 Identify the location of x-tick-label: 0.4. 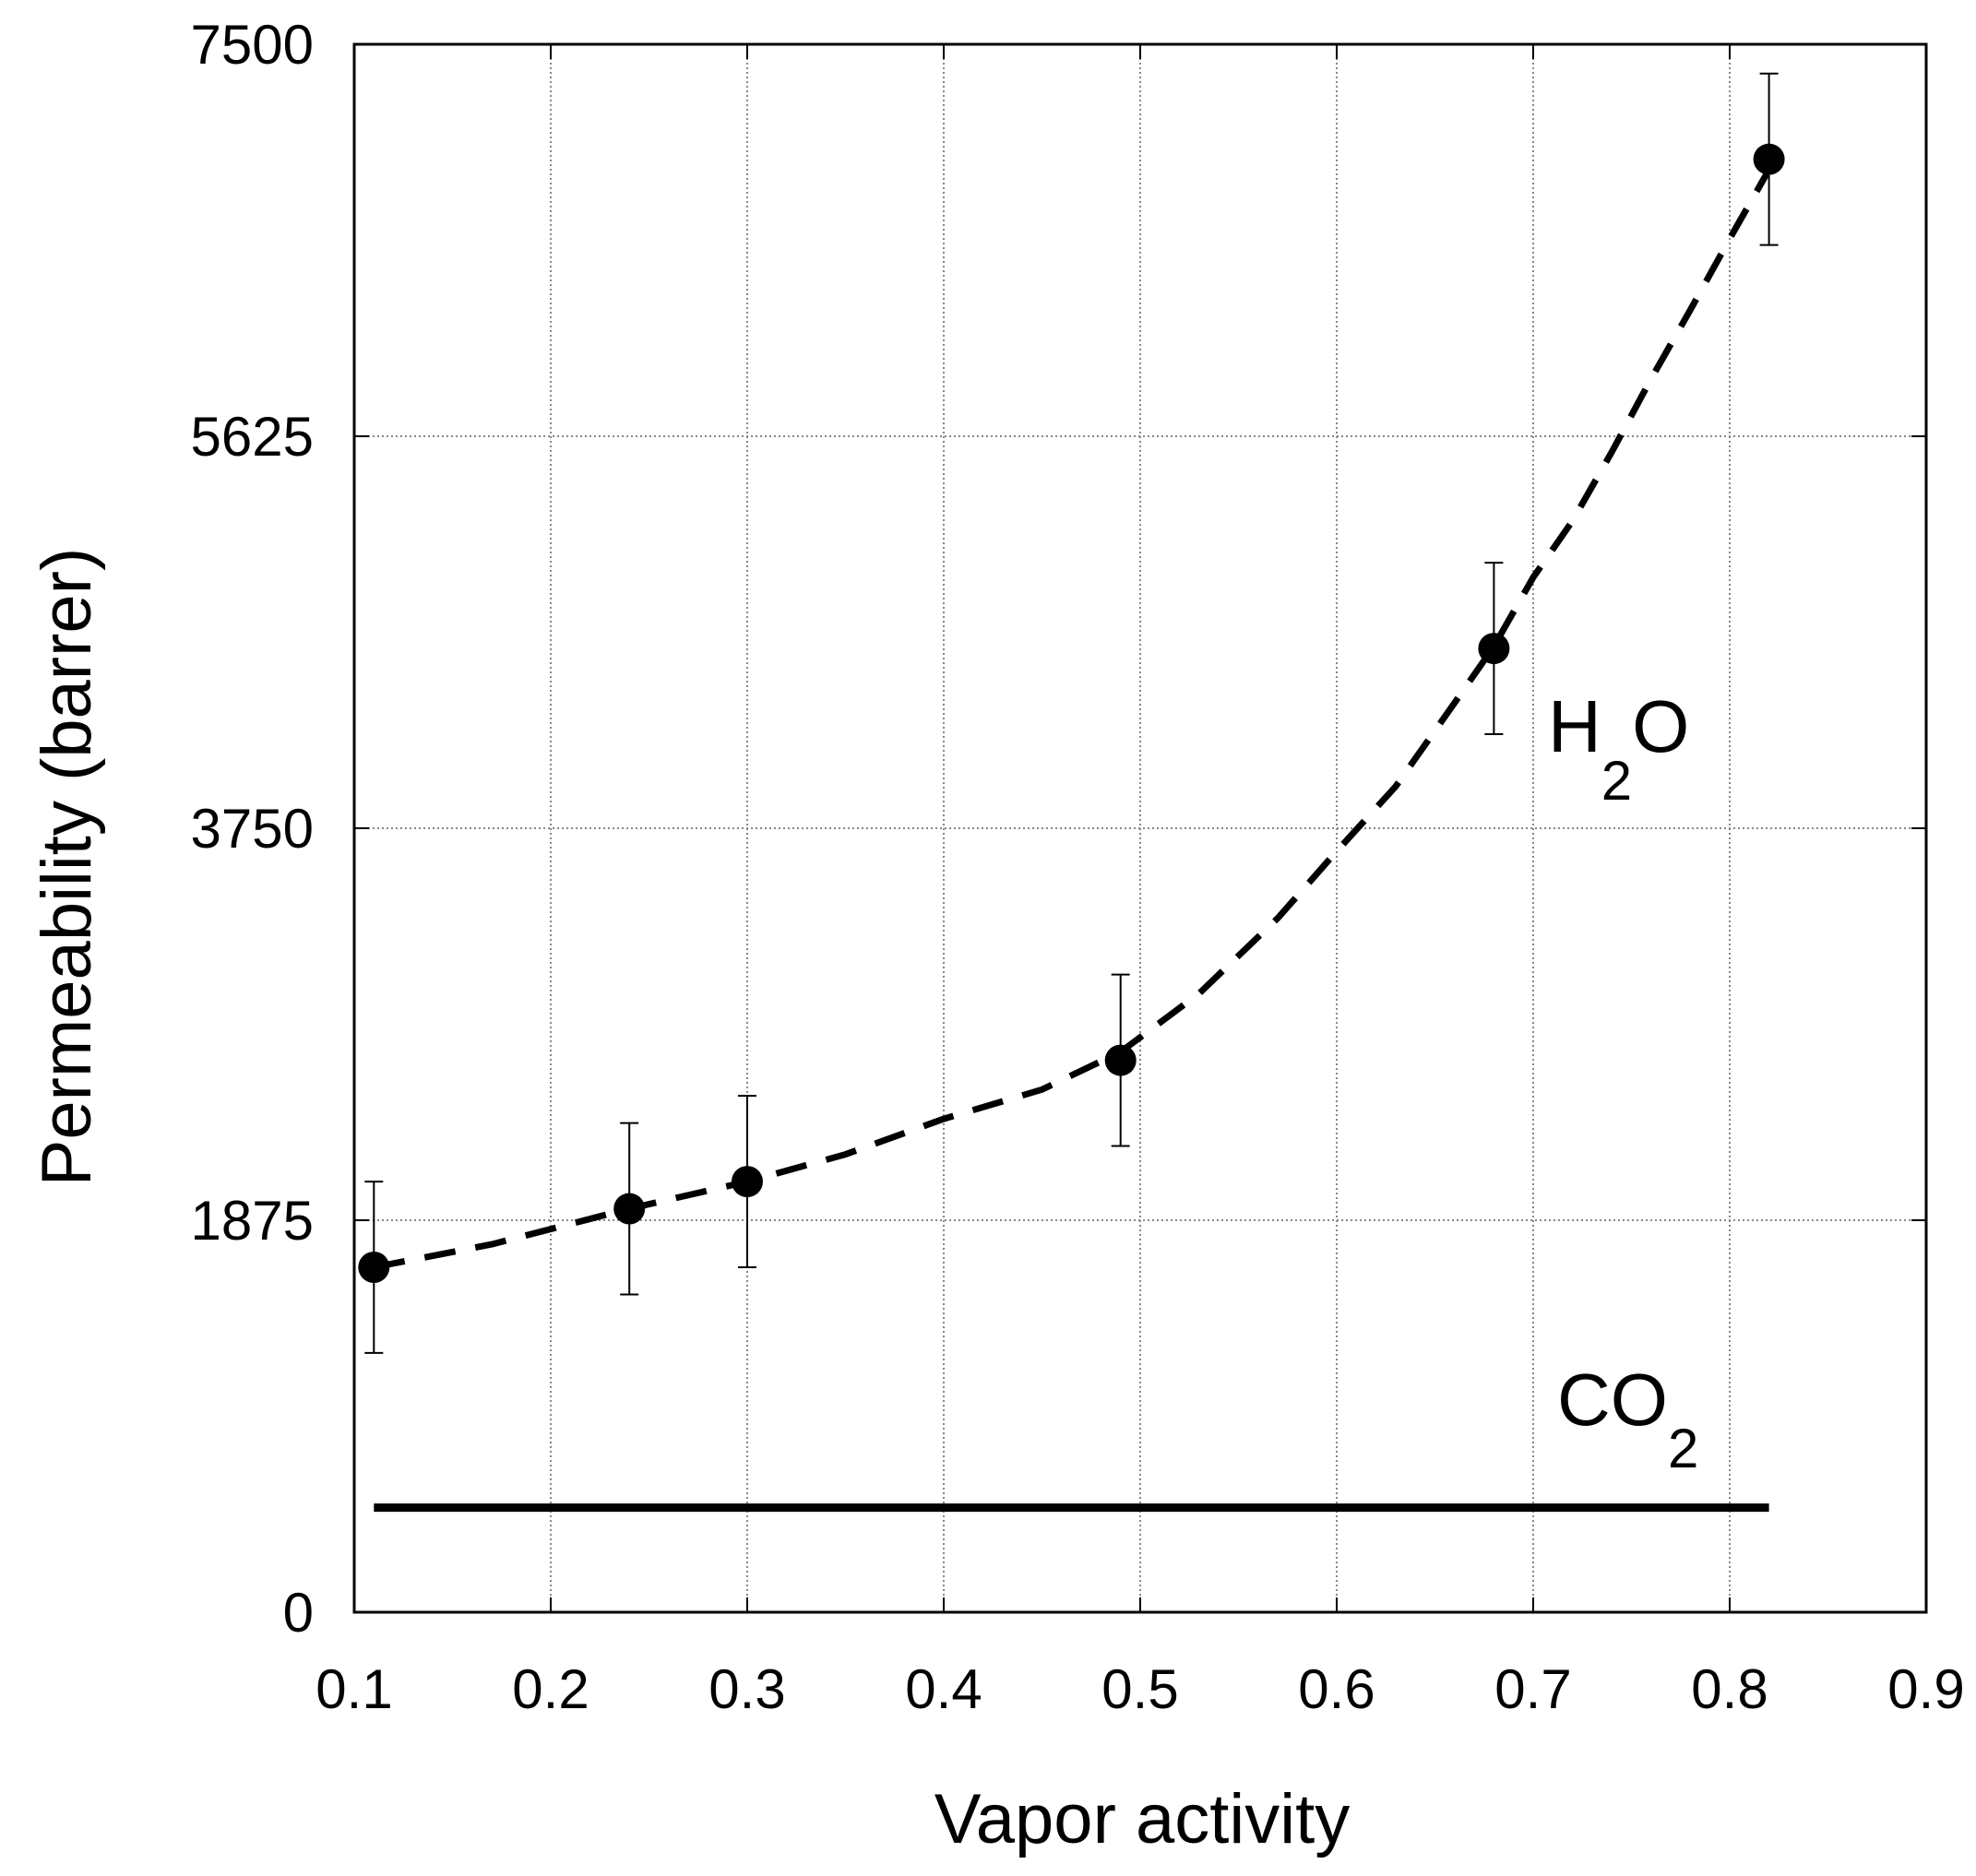
(944, 1689).